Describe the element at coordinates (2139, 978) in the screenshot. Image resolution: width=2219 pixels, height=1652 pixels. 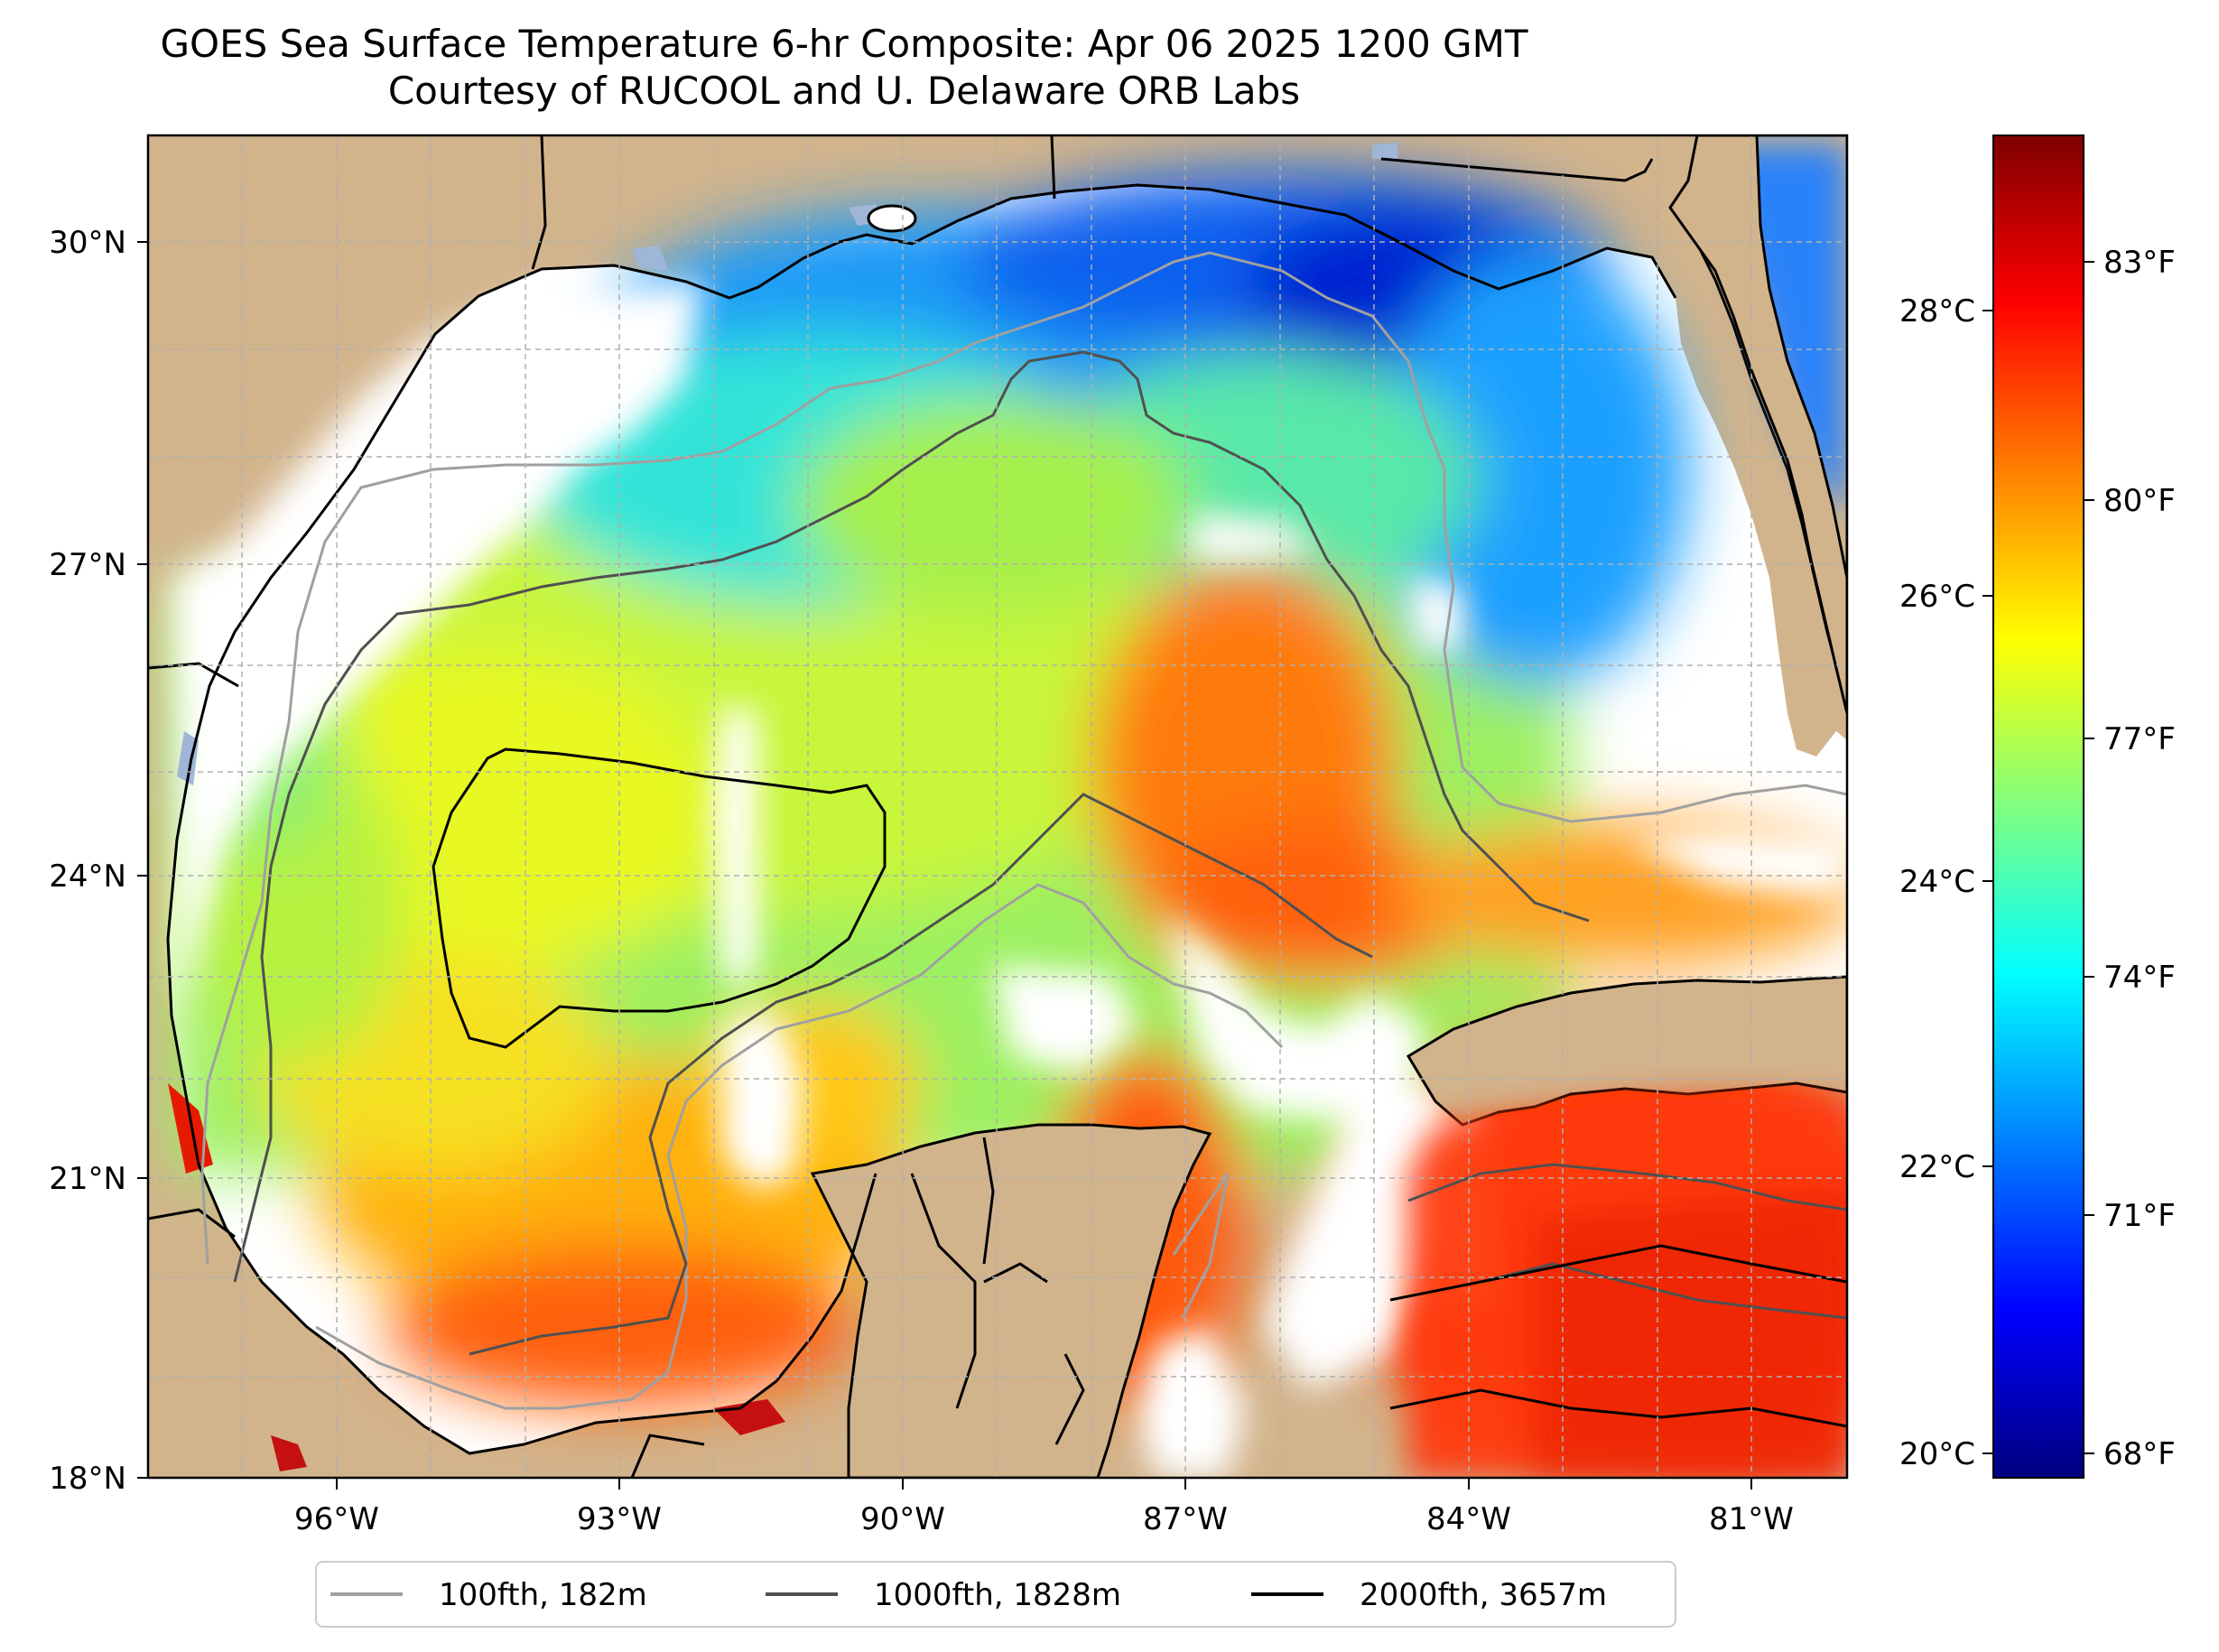
I see `colorbar-fahrenheit-74: 74°F` at that location.